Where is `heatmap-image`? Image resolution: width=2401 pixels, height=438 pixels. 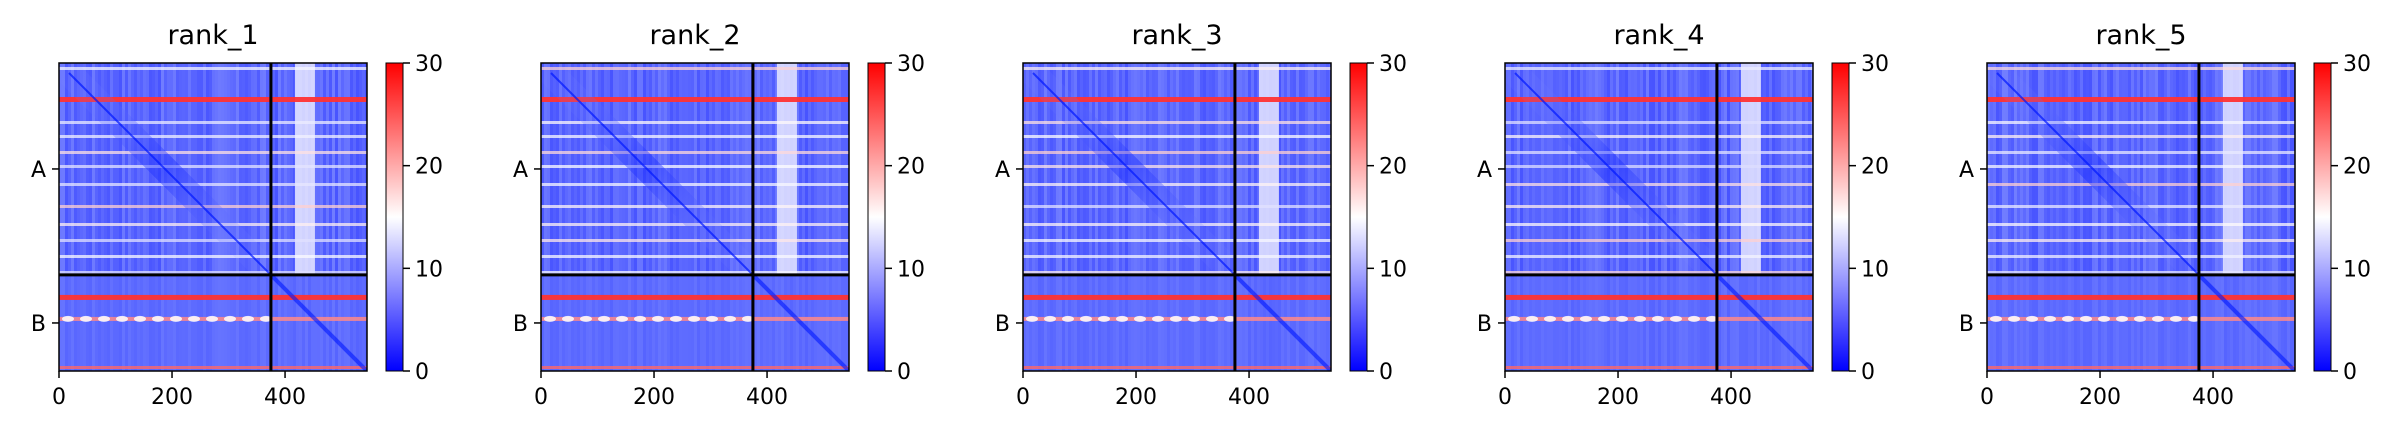
heatmap-image is located at coordinates (1659, 217).